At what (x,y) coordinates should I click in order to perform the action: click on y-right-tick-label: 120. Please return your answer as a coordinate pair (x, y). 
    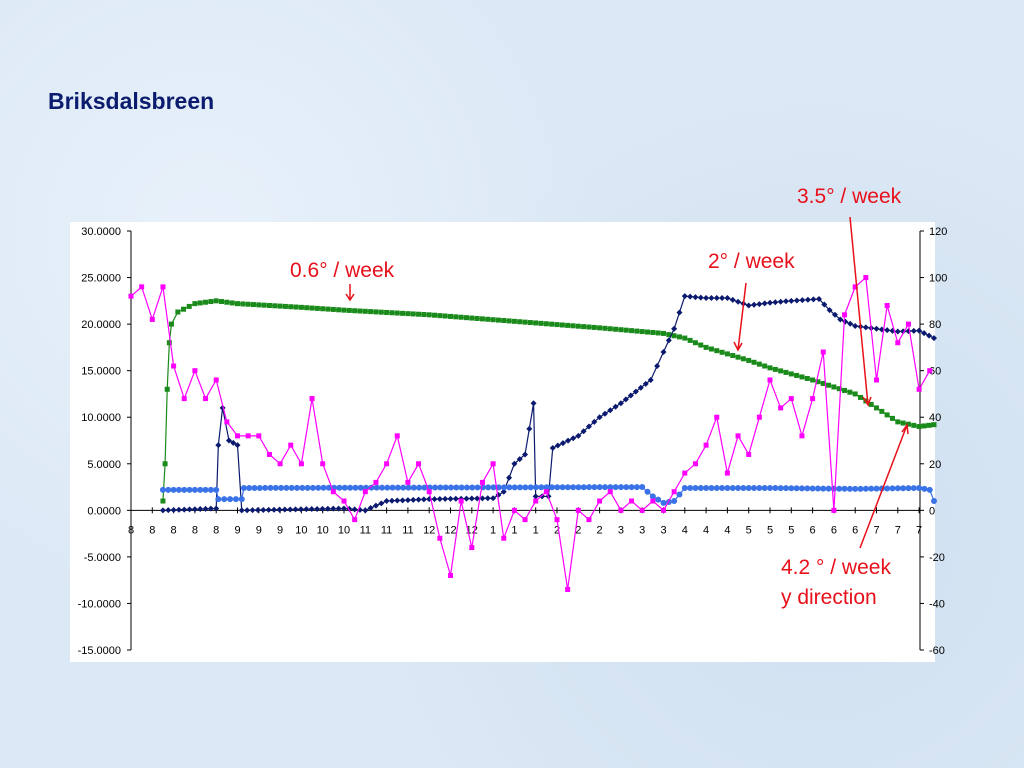
    Looking at the image, I should click on (938, 232).